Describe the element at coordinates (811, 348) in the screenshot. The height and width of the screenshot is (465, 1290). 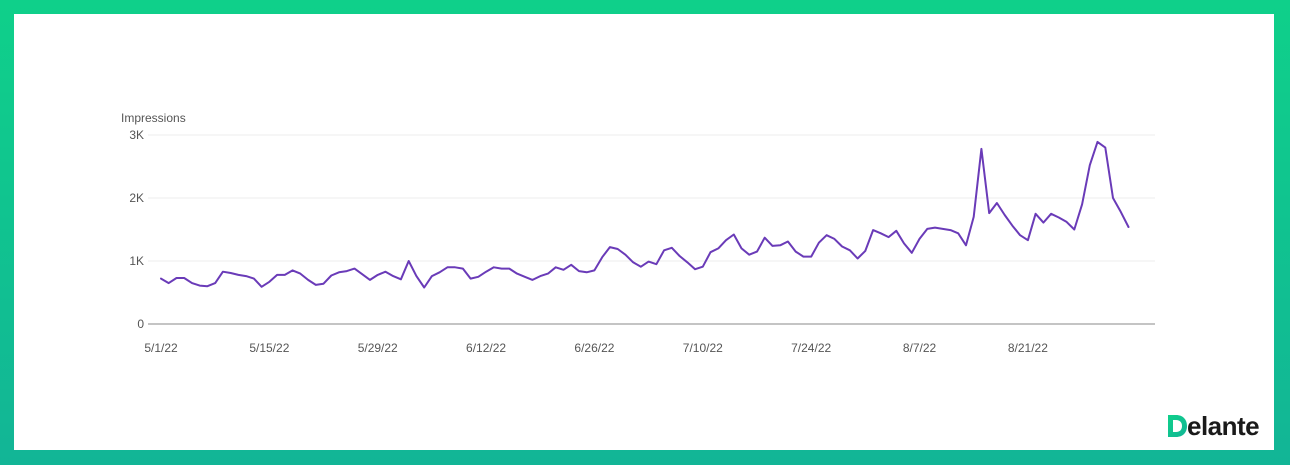
I see `x-tick-label: 7/24/22` at that location.